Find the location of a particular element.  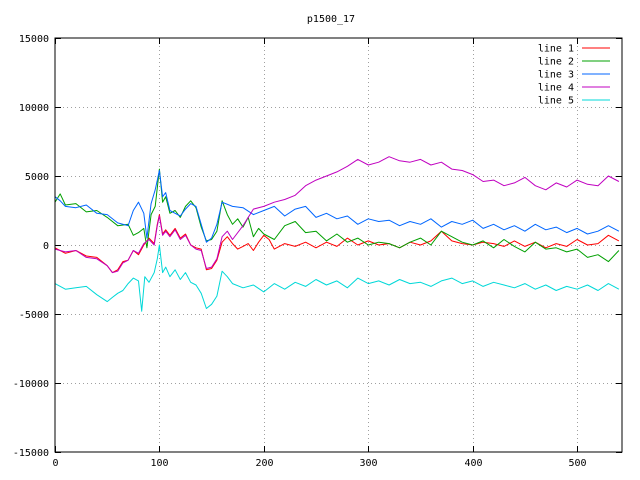

y-tick-label: -10000 is located at coordinates (31, 384).